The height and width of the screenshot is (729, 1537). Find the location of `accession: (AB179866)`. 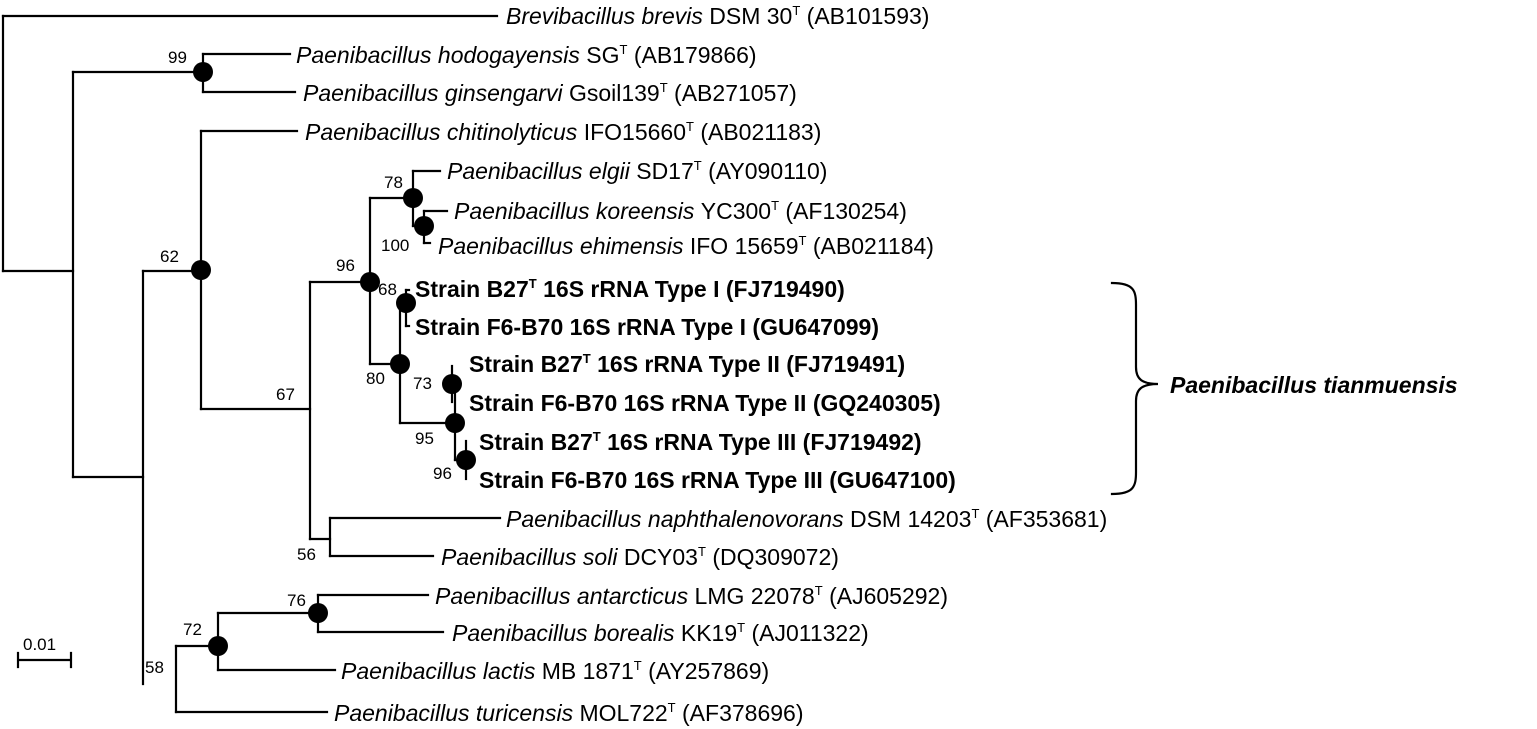

accession: (AB179866) is located at coordinates (691, 55).